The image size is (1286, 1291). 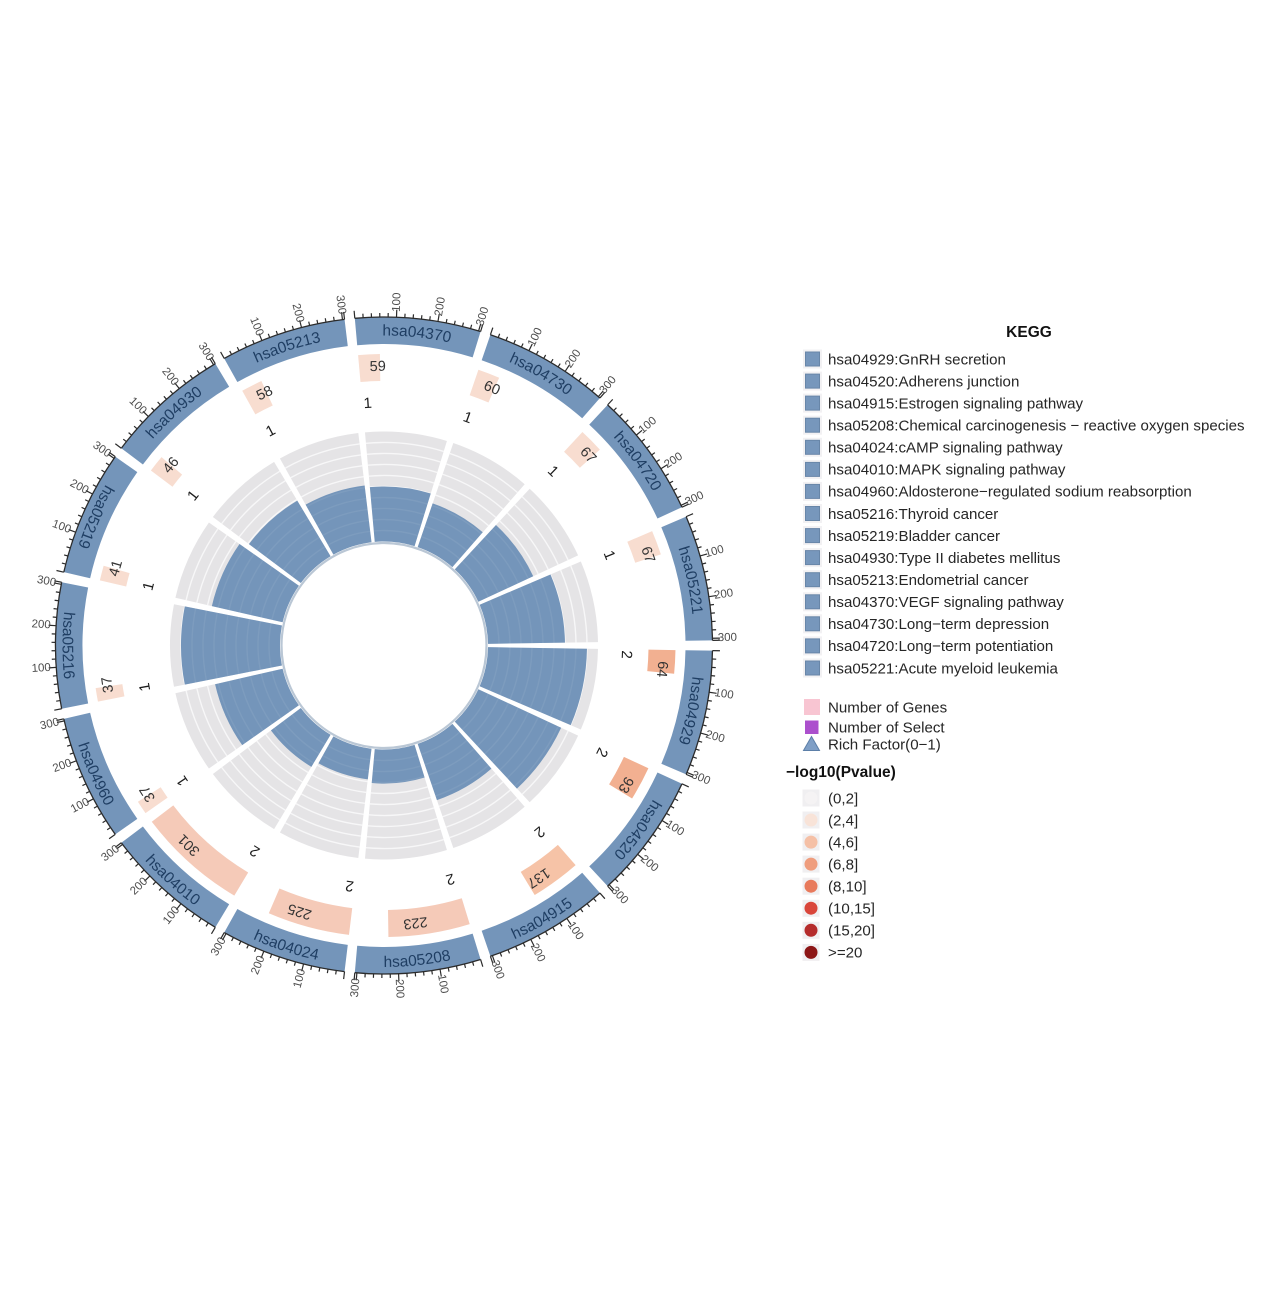 What do you see at coordinates (851, 931) in the screenshot?
I see `svg-text: (15,20]` at bounding box center [851, 931].